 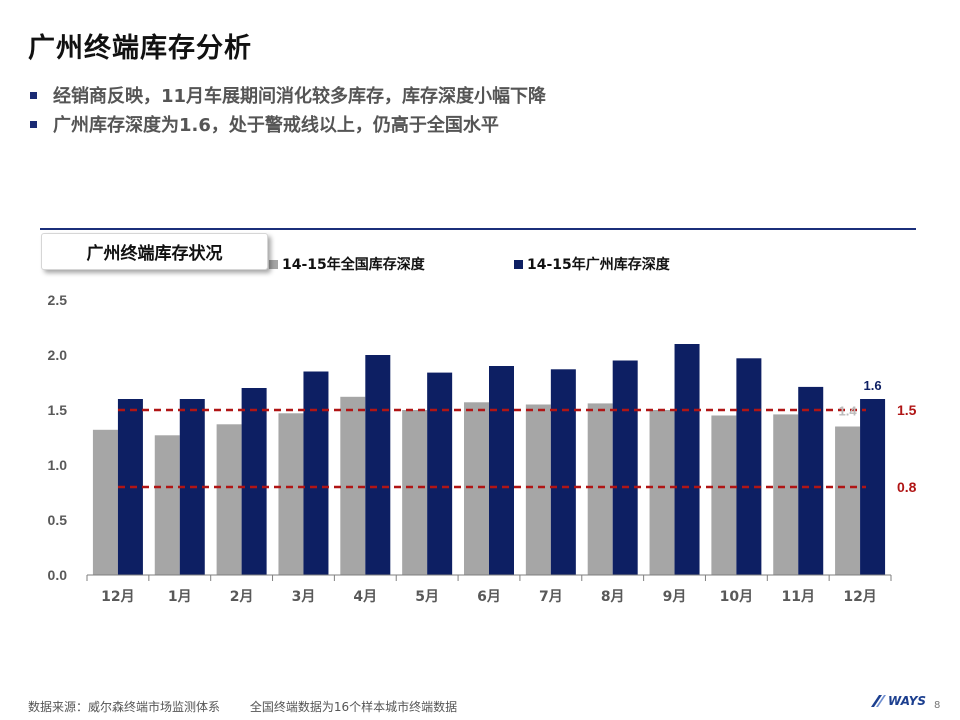 What do you see at coordinates (797, 597) in the screenshot?
I see `x-tick-label: 11月` at bounding box center [797, 597].